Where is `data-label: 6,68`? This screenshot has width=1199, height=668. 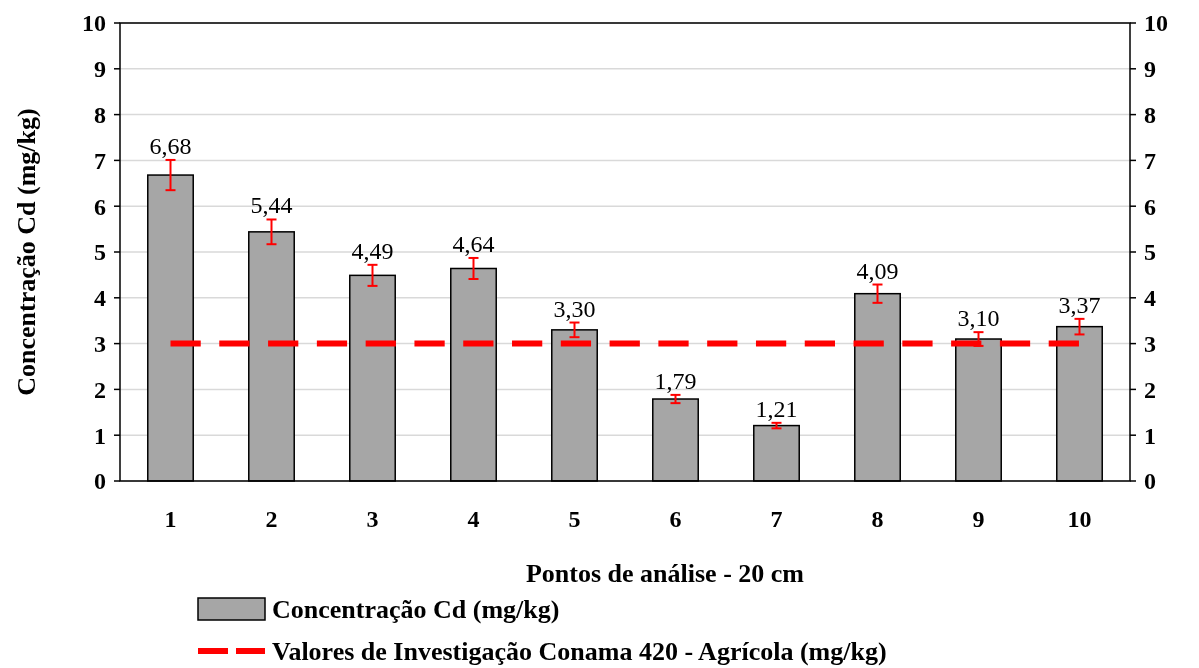 data-label: 6,68 is located at coordinates (170, 145).